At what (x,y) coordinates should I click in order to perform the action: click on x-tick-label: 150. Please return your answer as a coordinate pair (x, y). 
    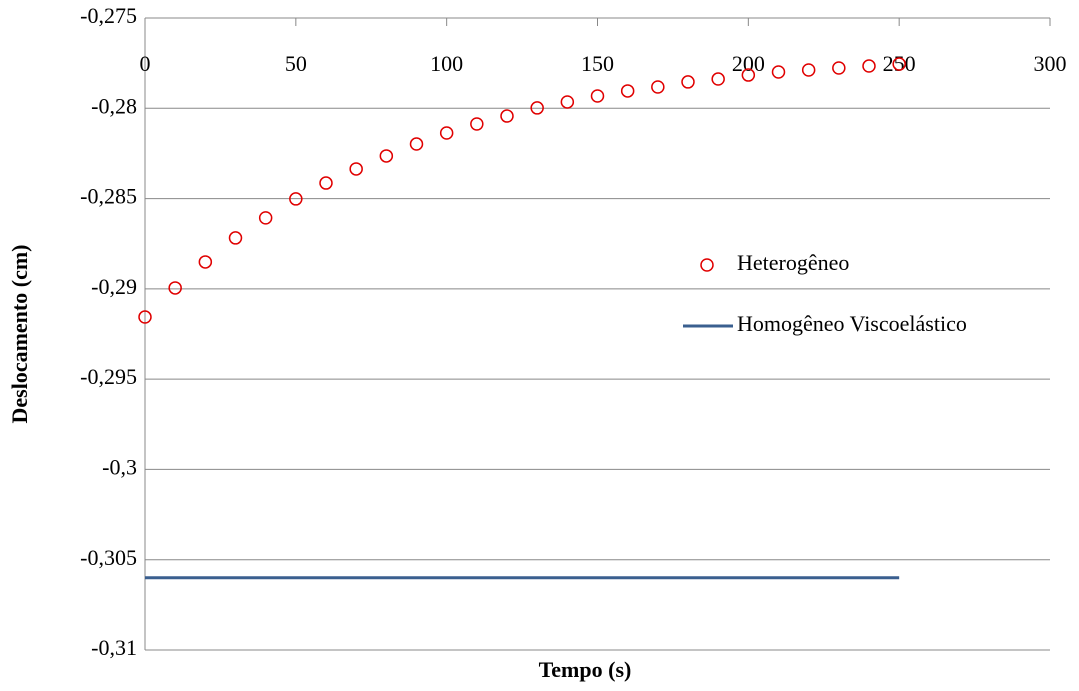
    Looking at the image, I should click on (597, 63).